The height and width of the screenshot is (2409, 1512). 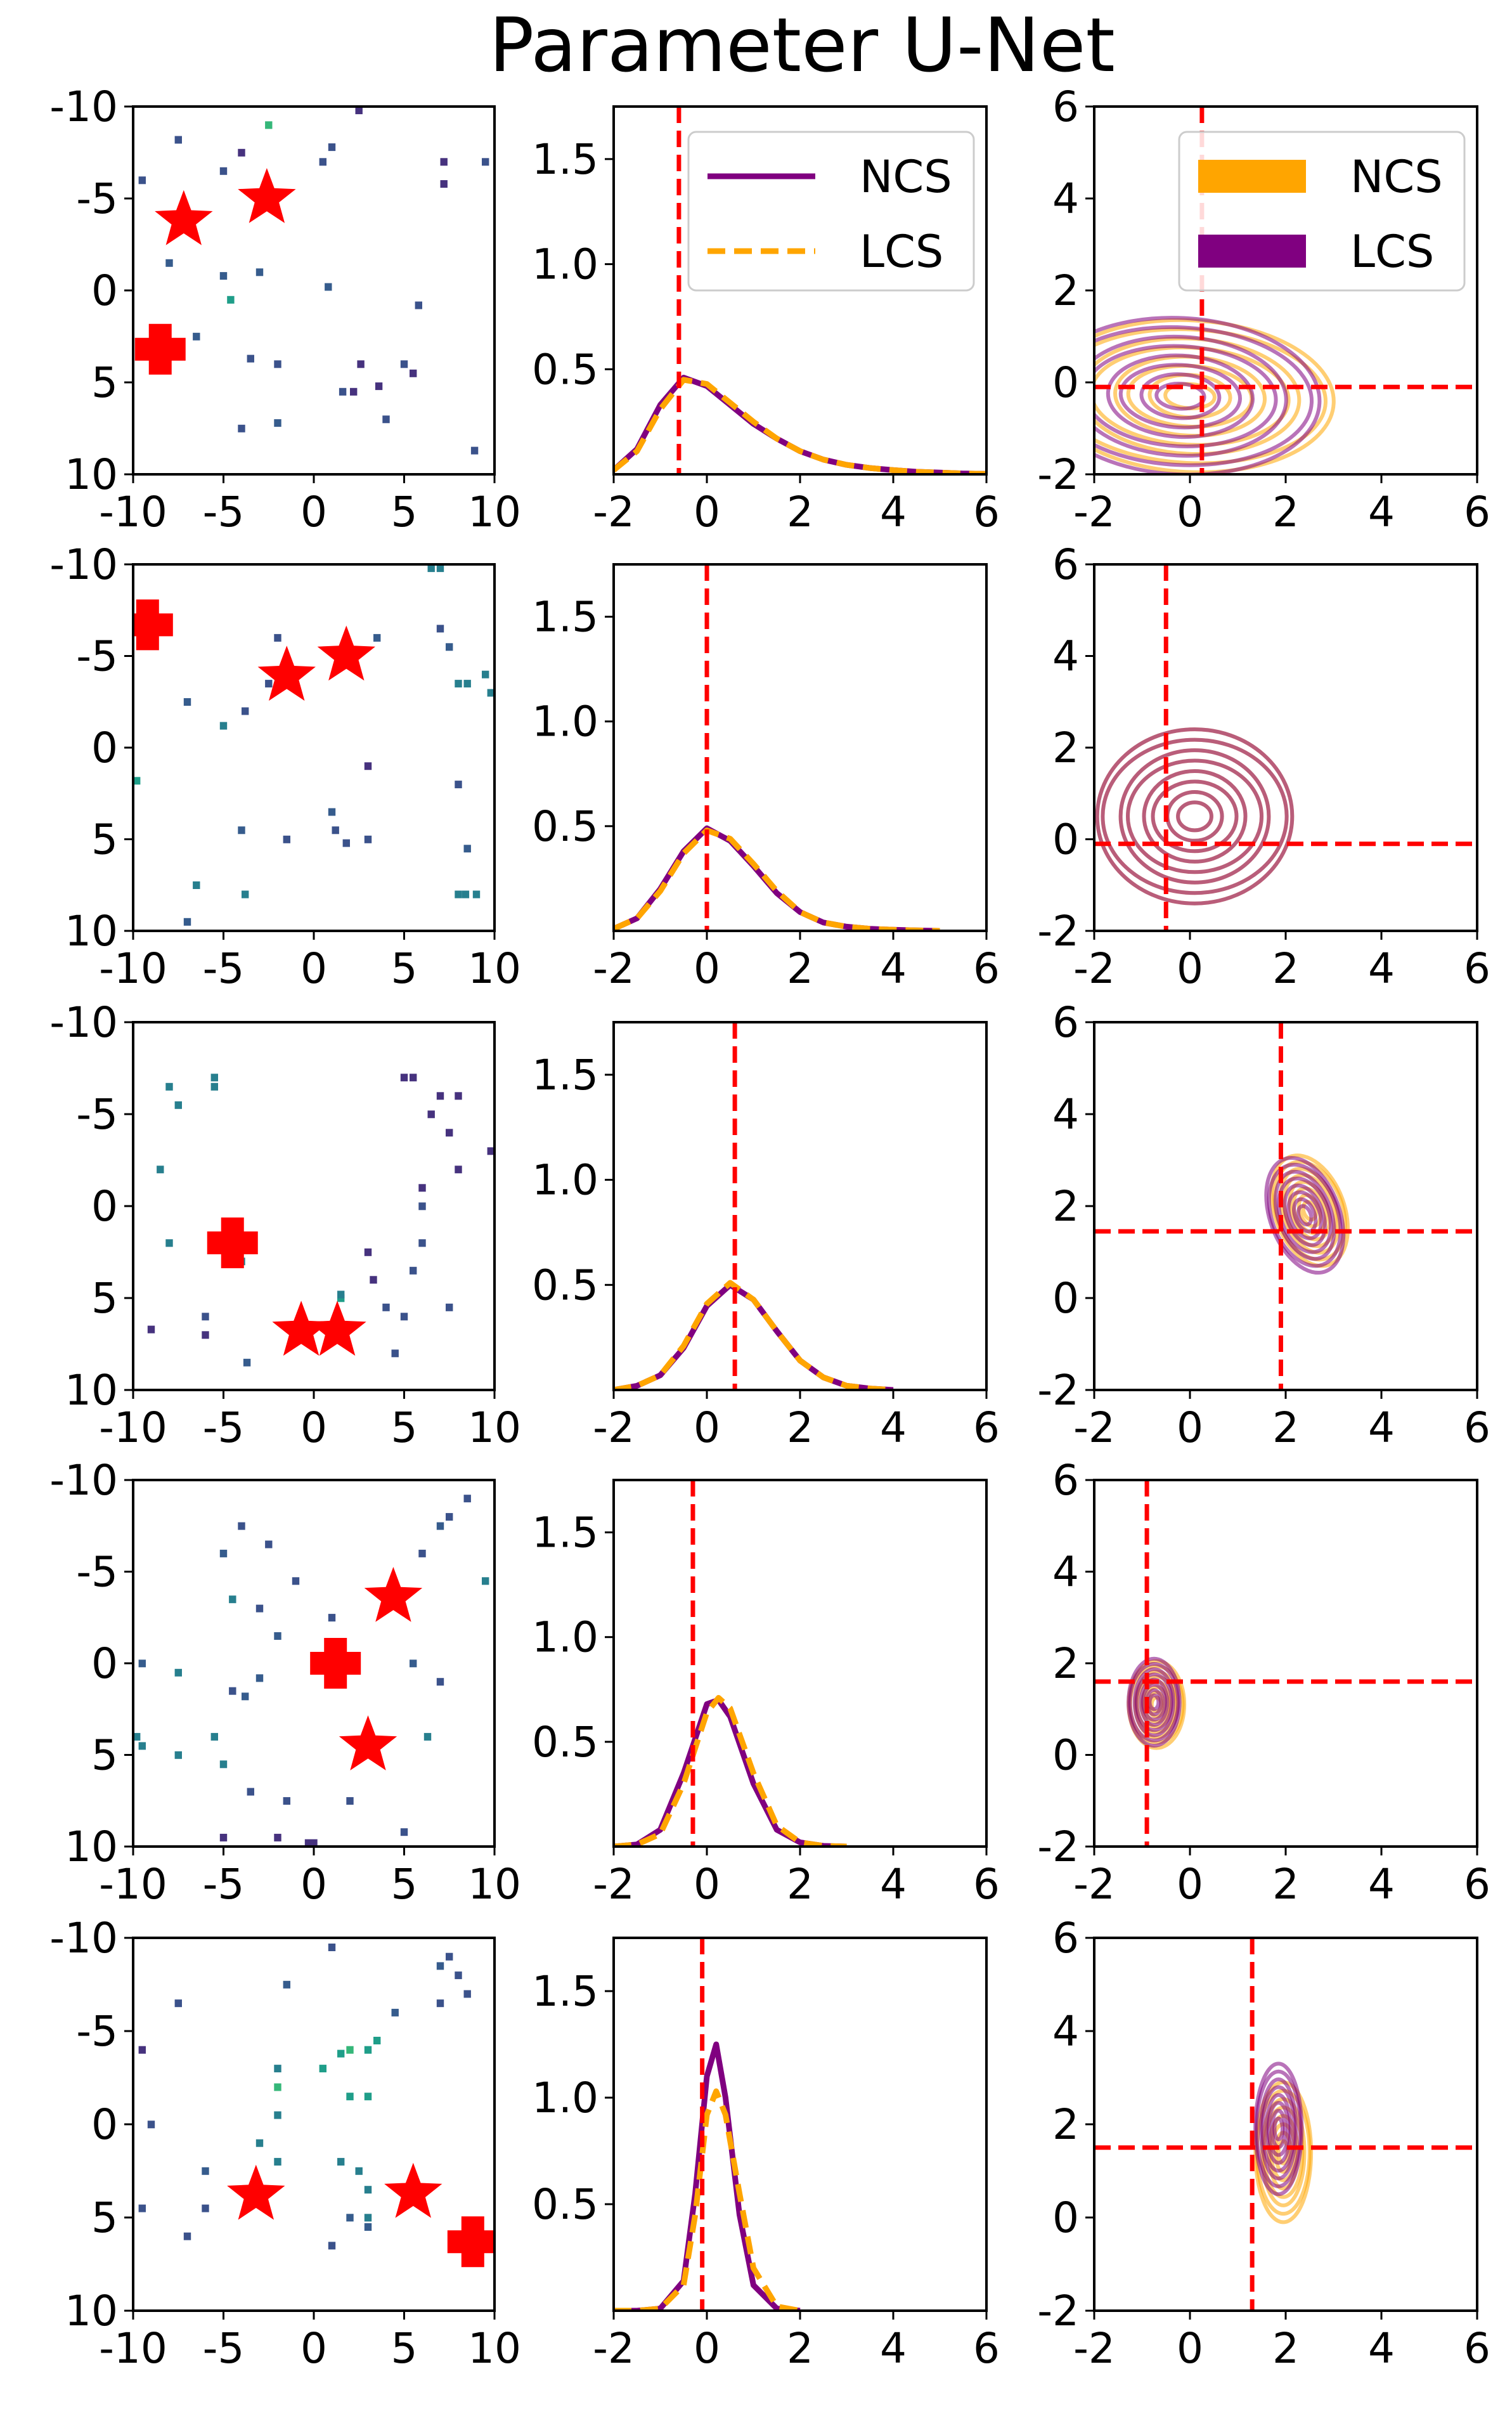 What do you see at coordinates (565, 1991) in the screenshot?
I see `y-tick-label: 1.5` at bounding box center [565, 1991].